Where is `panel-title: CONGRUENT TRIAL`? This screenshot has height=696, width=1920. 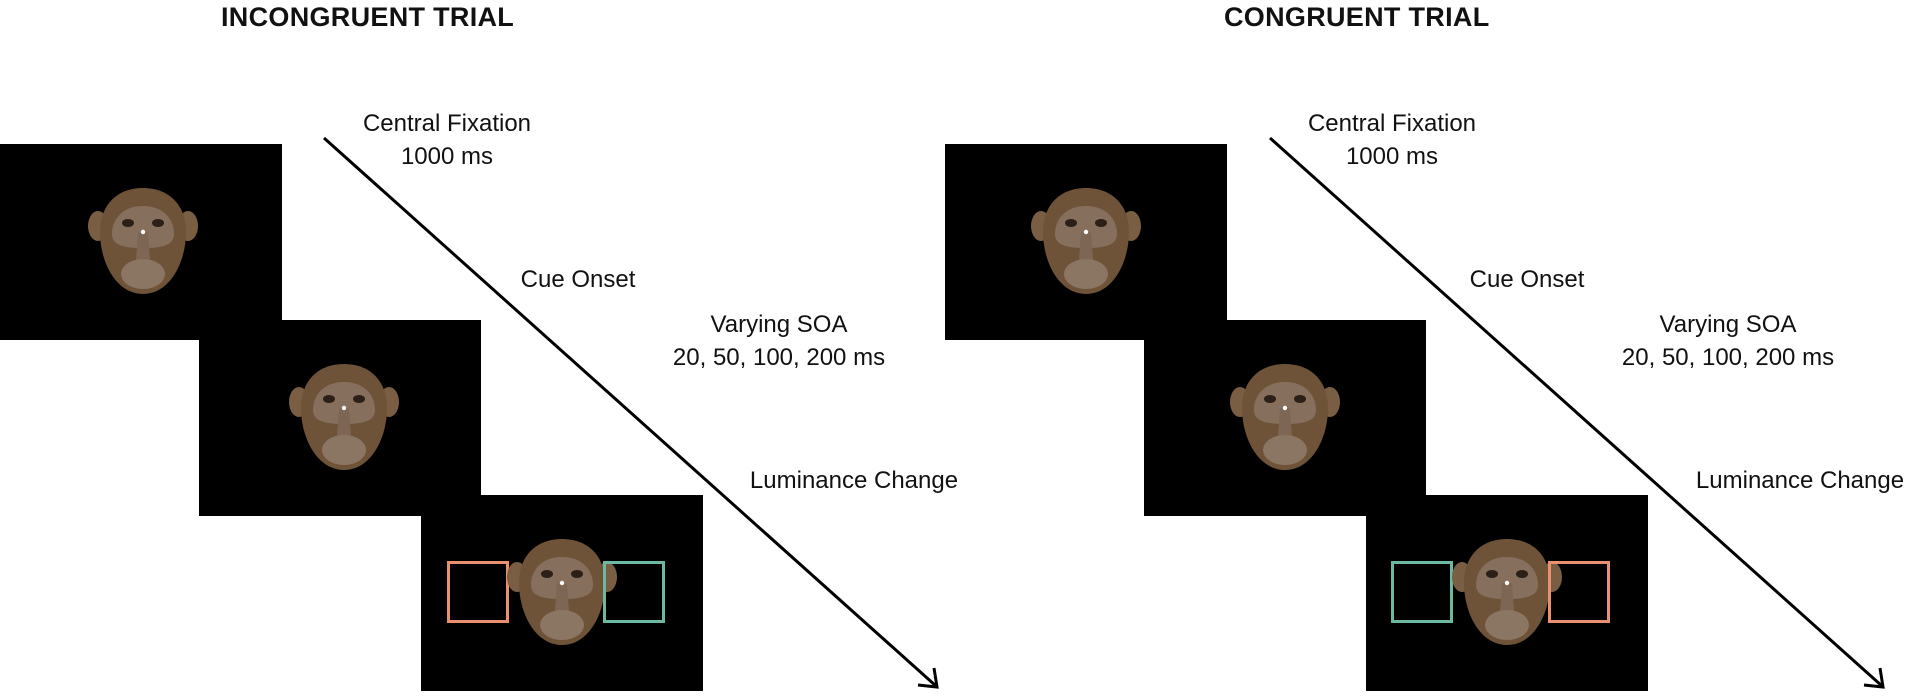 panel-title: CONGRUENT TRIAL is located at coordinates (1357, 17).